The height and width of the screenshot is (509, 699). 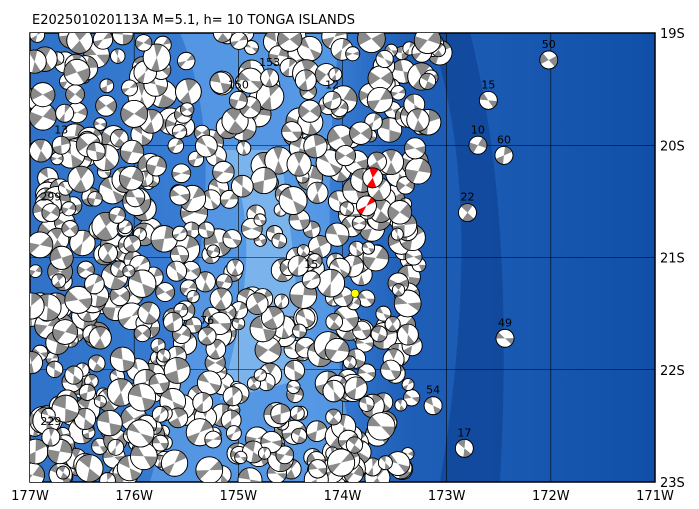 I want to click on lon-tick-label: 174W, so click(x=343, y=496).